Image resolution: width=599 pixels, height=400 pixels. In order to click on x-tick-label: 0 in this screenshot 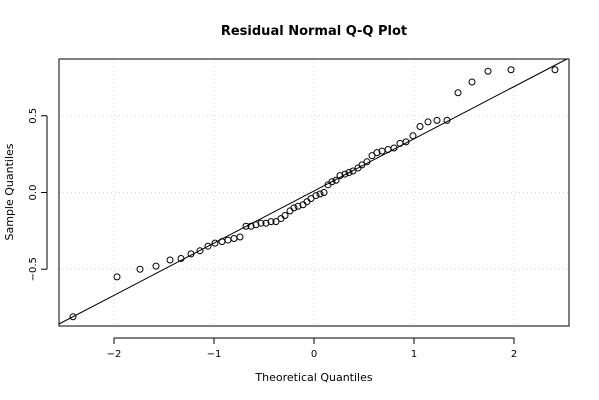, I will do `click(314, 354)`.